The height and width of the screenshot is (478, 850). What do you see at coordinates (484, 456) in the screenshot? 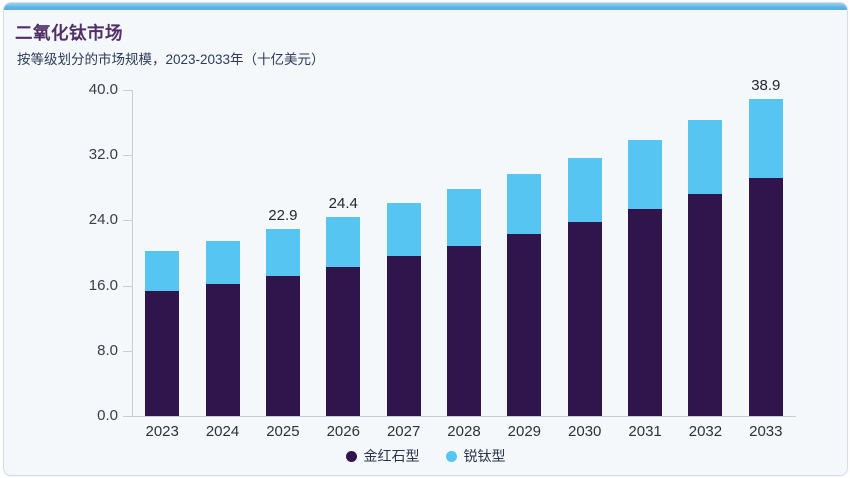
I see `legend-label: 锐钛型` at bounding box center [484, 456].